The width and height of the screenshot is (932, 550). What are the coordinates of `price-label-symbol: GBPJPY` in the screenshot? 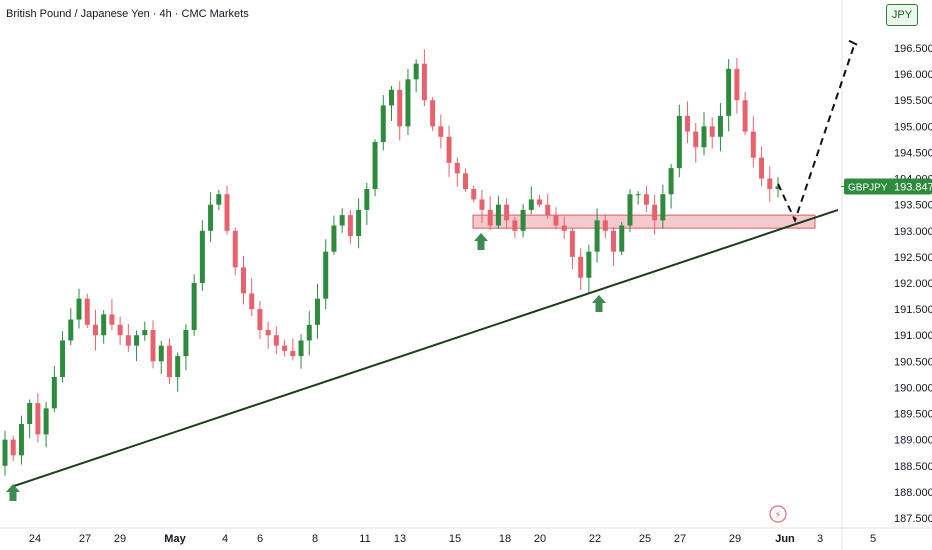 It's located at (868, 188).